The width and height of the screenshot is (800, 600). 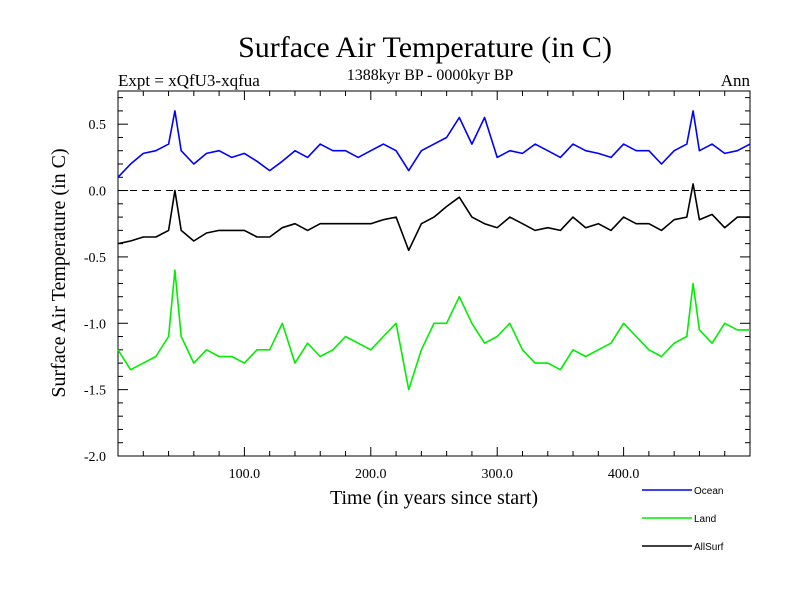 I want to click on y-axis-label: Surface Air Temperature (in C), so click(x=59, y=272).